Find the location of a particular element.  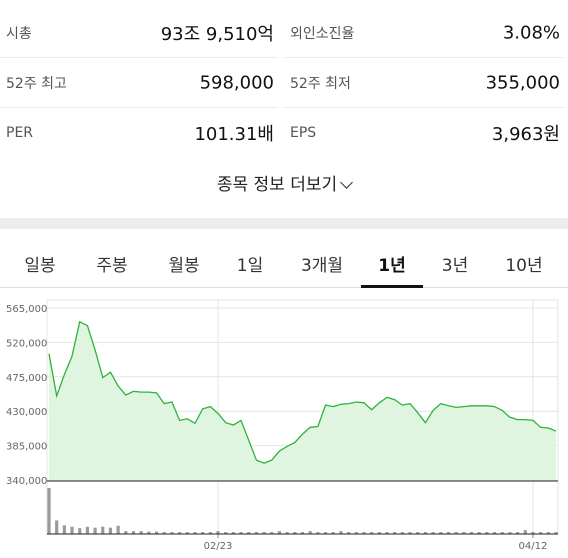

stat-label: EPS is located at coordinates (303, 133).